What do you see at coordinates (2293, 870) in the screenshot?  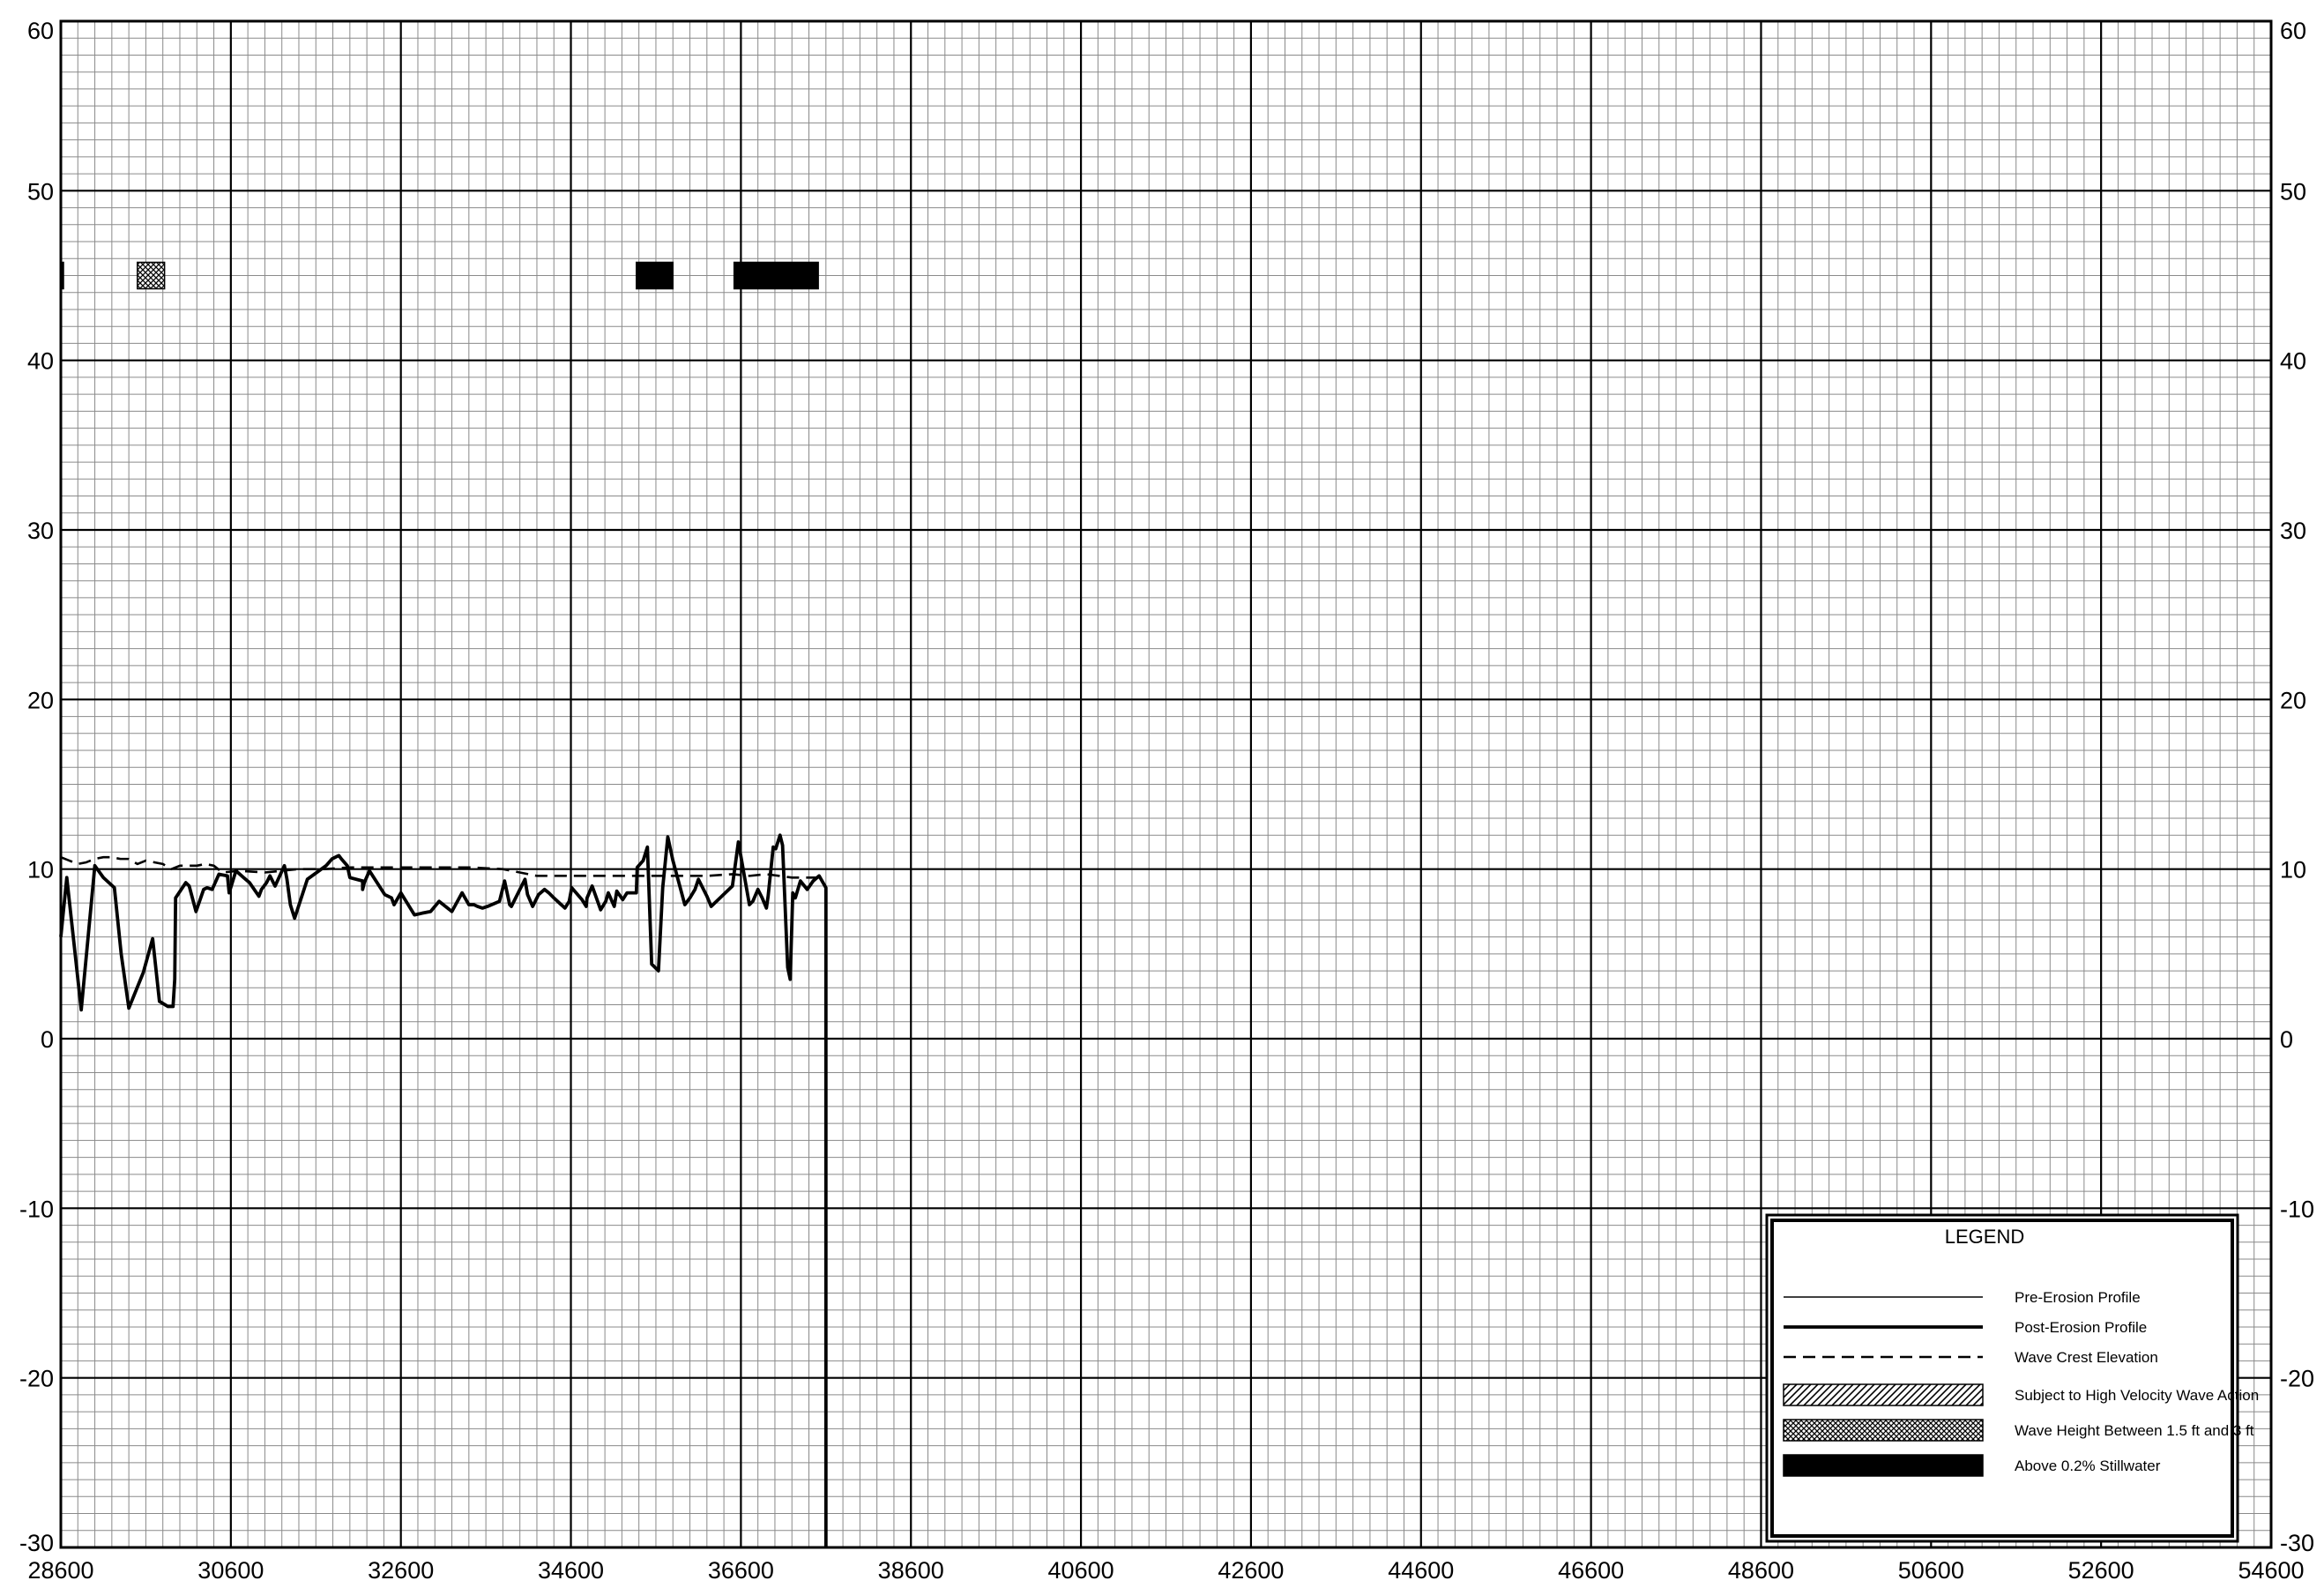 I see `y-tick-label-right: 10` at bounding box center [2293, 870].